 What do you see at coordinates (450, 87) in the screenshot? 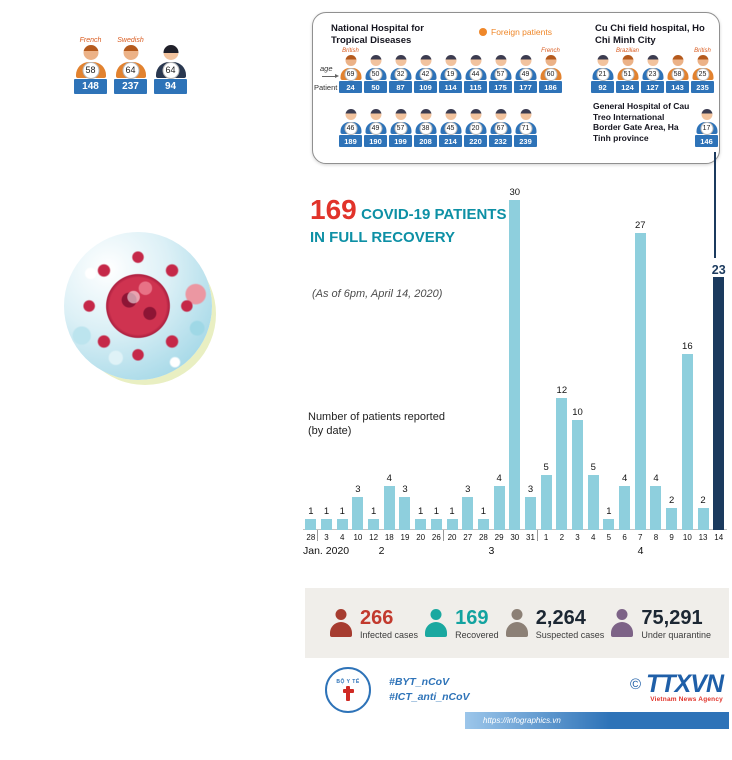
I see `patient-number: 114` at bounding box center [450, 87].